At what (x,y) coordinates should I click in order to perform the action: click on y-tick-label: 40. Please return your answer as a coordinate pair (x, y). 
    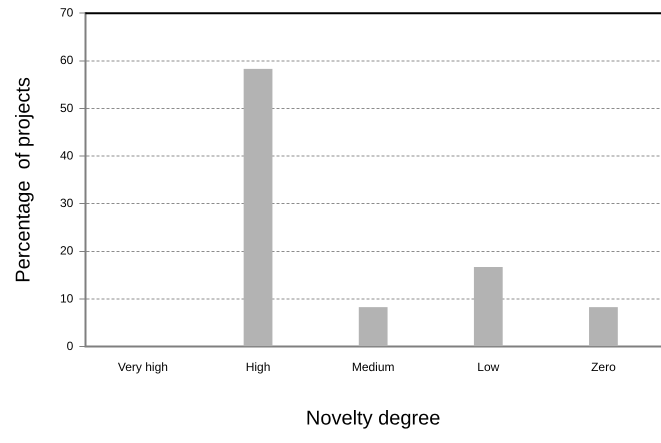
    Looking at the image, I should click on (67, 155).